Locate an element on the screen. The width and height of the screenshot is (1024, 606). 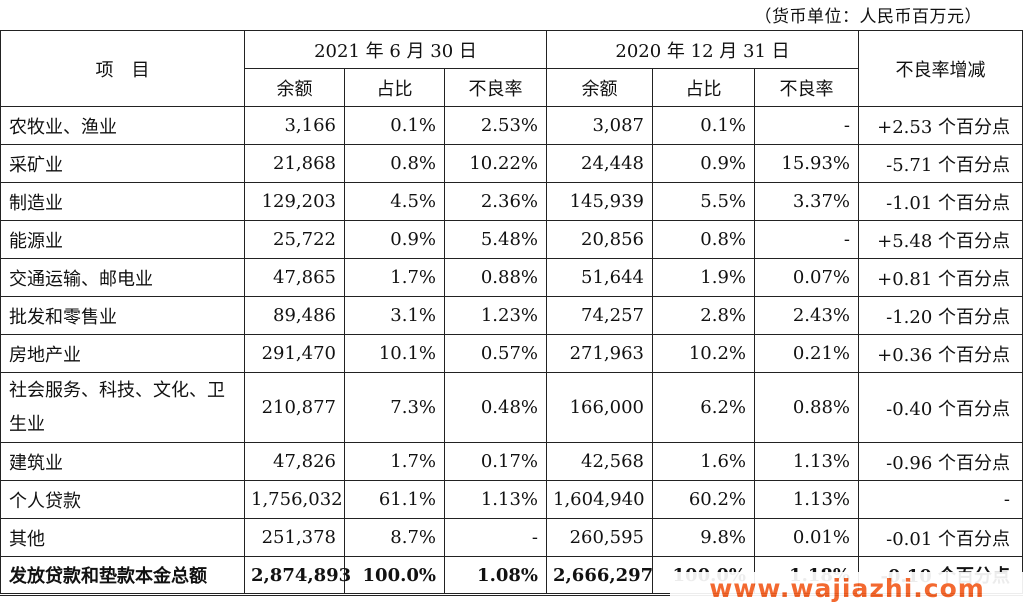
balance-2020: 260,595 is located at coordinates (599, 537).